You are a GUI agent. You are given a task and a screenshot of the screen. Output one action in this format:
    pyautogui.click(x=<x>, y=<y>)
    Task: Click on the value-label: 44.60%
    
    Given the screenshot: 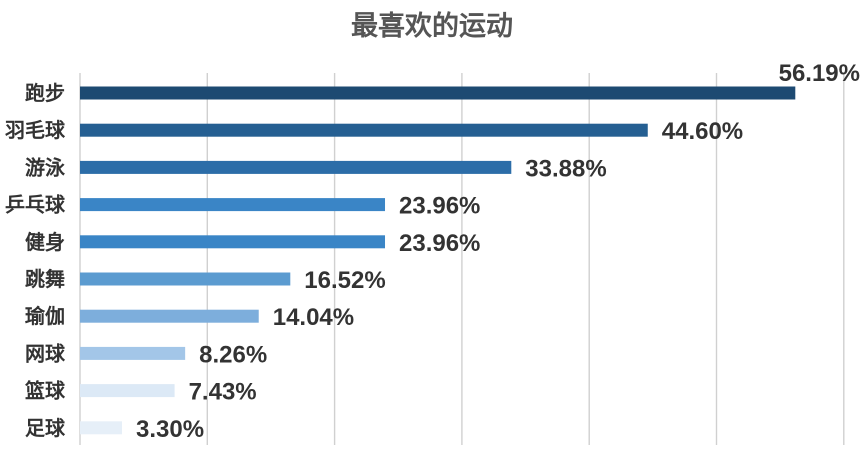 What is the action you would take?
    pyautogui.click(x=702, y=131)
    